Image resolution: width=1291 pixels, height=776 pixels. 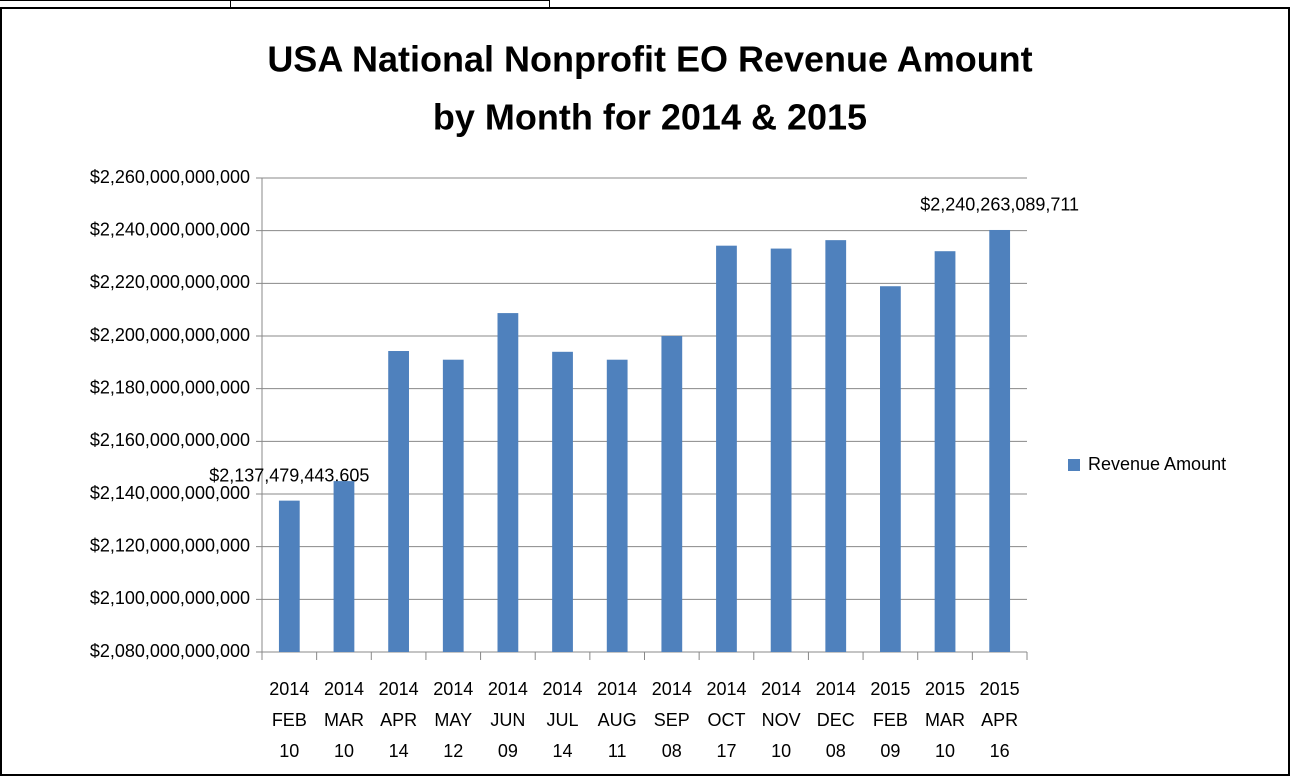 I want to click on data-label: $2,240,263,089,711, so click(x=999, y=205).